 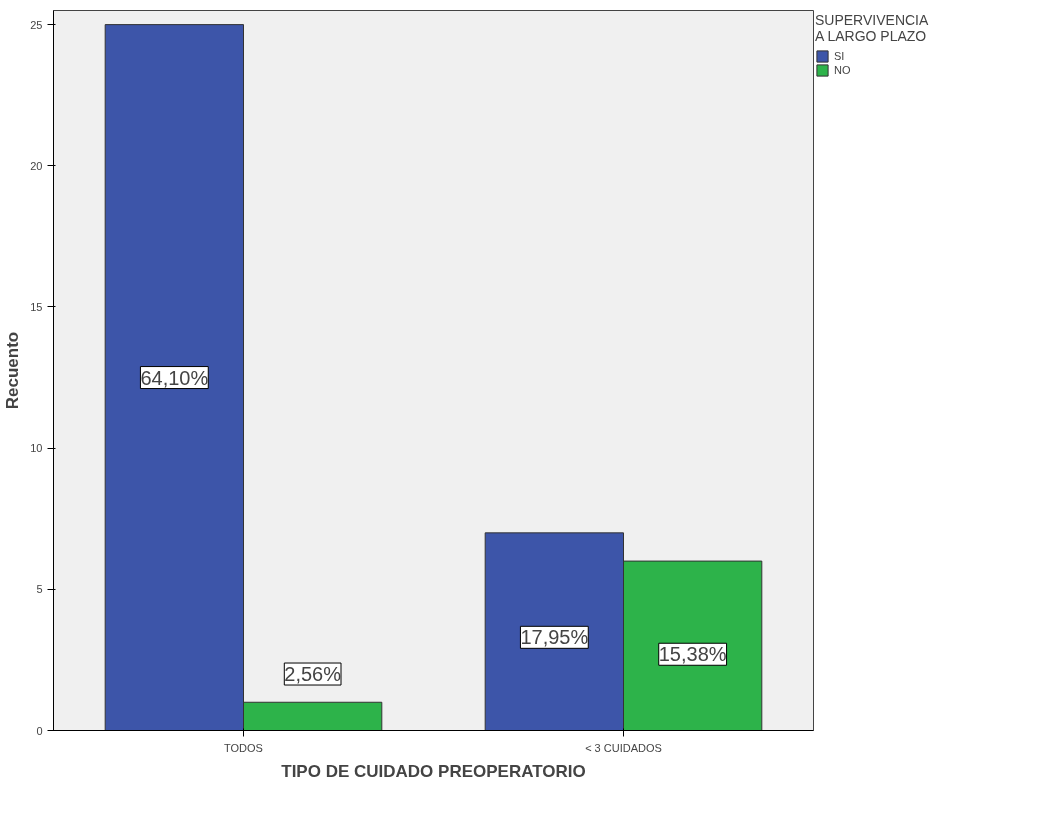 What do you see at coordinates (36, 306) in the screenshot?
I see `y-tick-label: 15` at bounding box center [36, 306].